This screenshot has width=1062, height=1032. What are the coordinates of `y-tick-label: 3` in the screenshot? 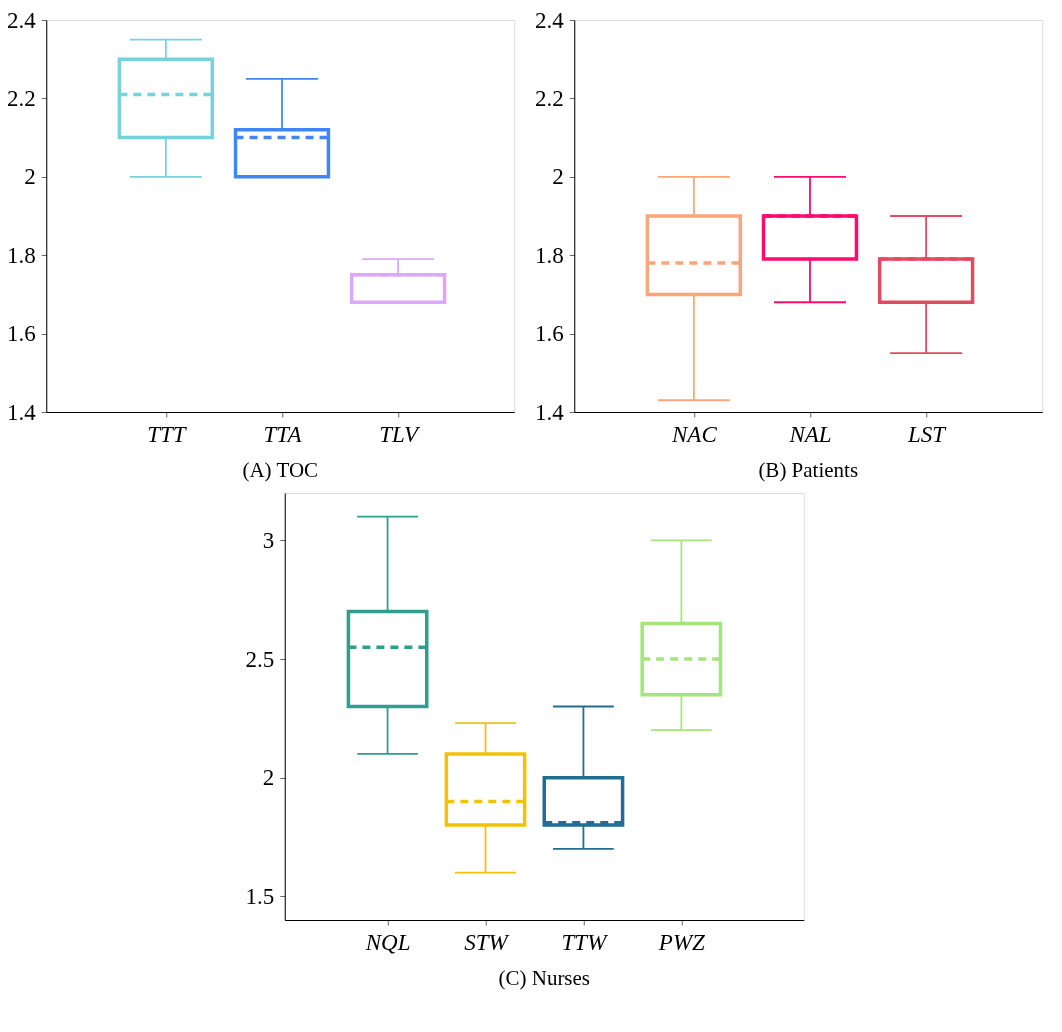 It's located at (268, 540).